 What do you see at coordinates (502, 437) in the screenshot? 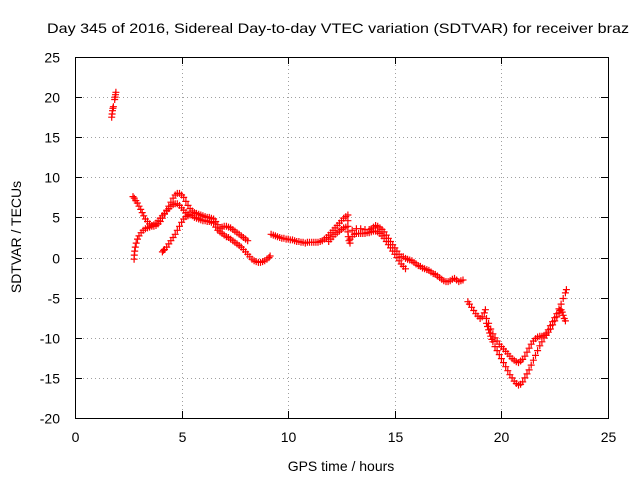
I see `x-tick-label: 20` at bounding box center [502, 437].